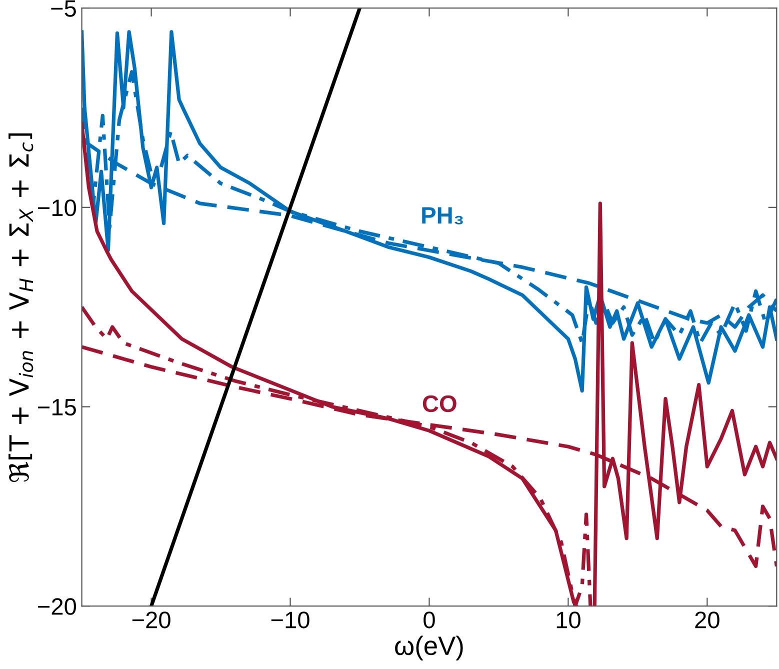  Describe the element at coordinates (151, 620) in the screenshot. I see `x-tick-label: −20` at that location.